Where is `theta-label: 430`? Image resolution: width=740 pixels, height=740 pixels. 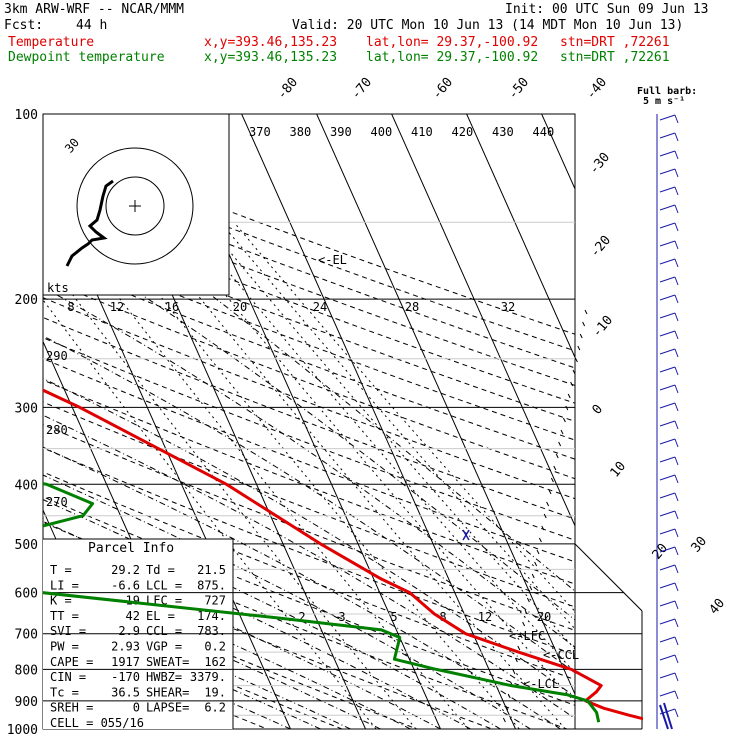 theta-label: 430 is located at coordinates (503, 132).